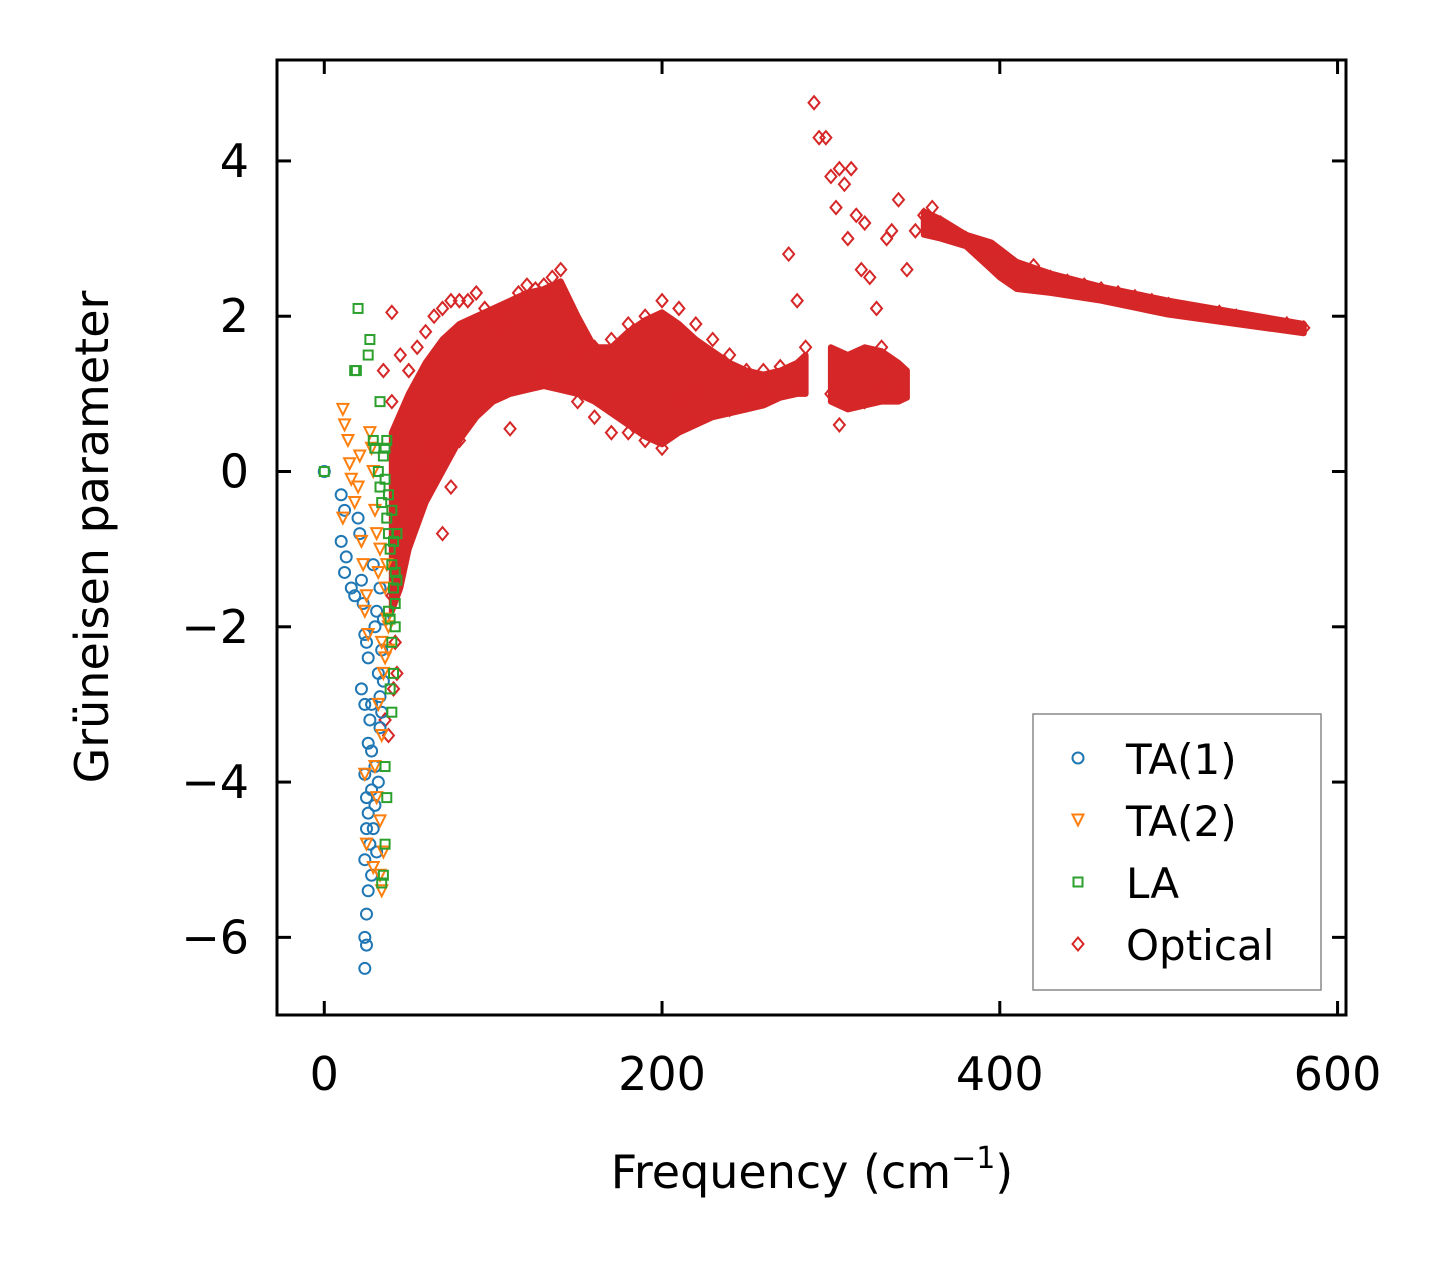 The width and height of the screenshot is (1450, 1264). I want to click on x-axis-label-superscript: −1, so click(973, 1158).